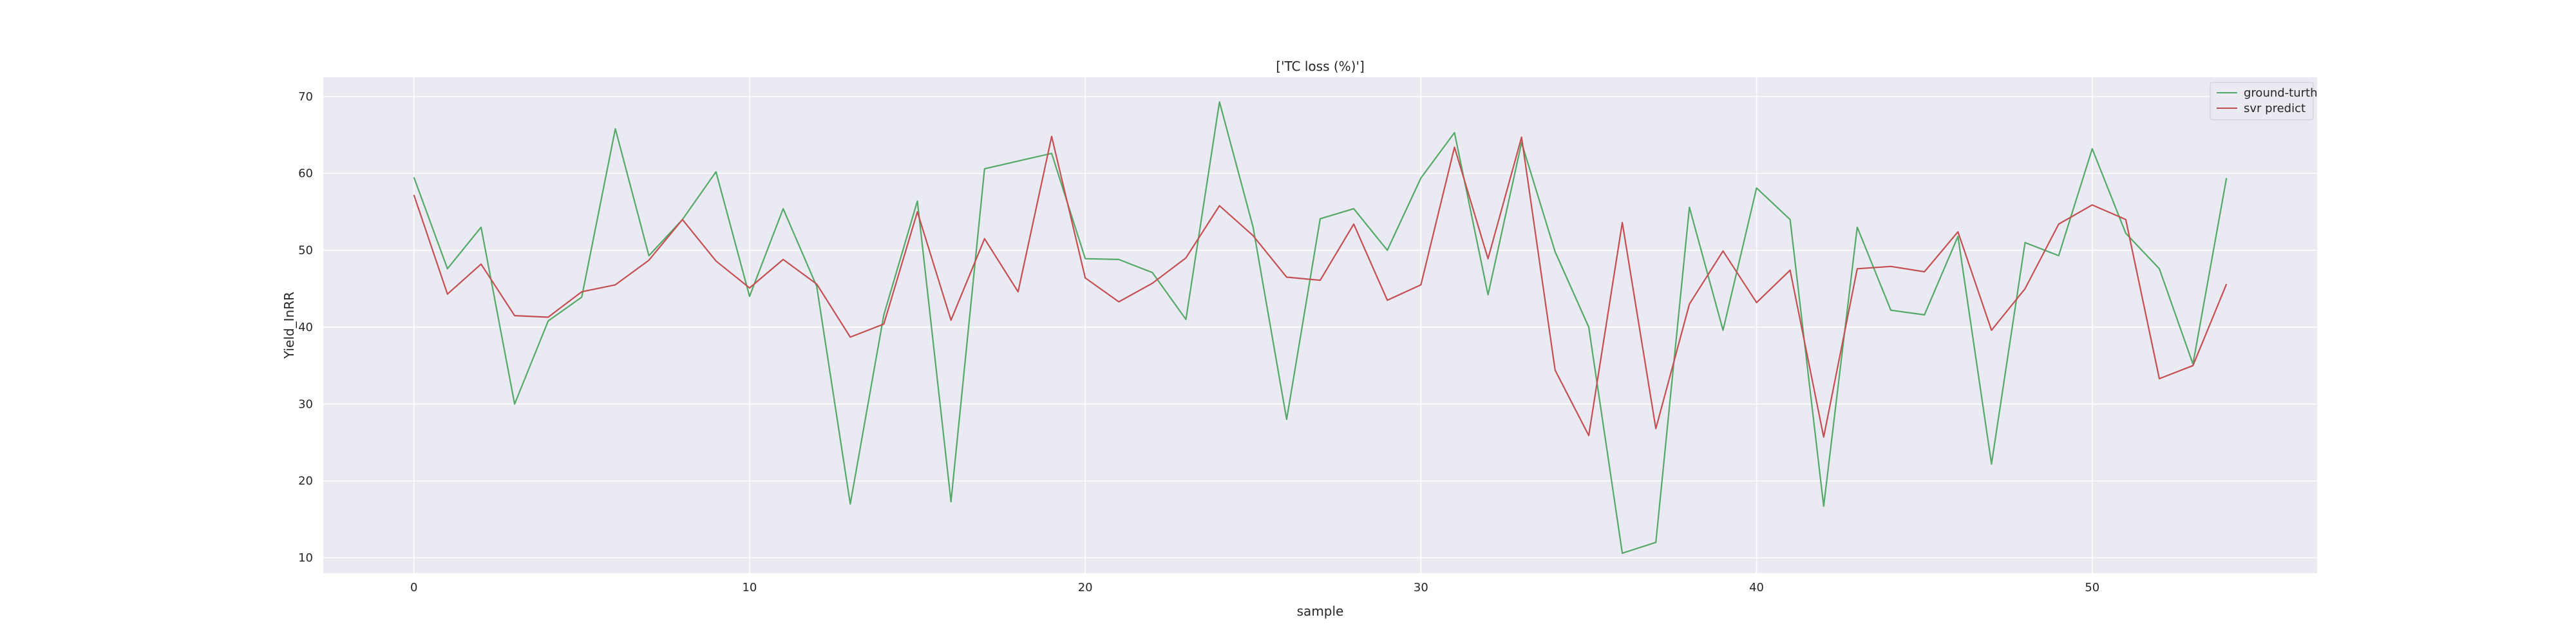 This screenshot has width=2576, height=644. Describe the element at coordinates (305, 97) in the screenshot. I see `y-tick-label: 70` at that location.